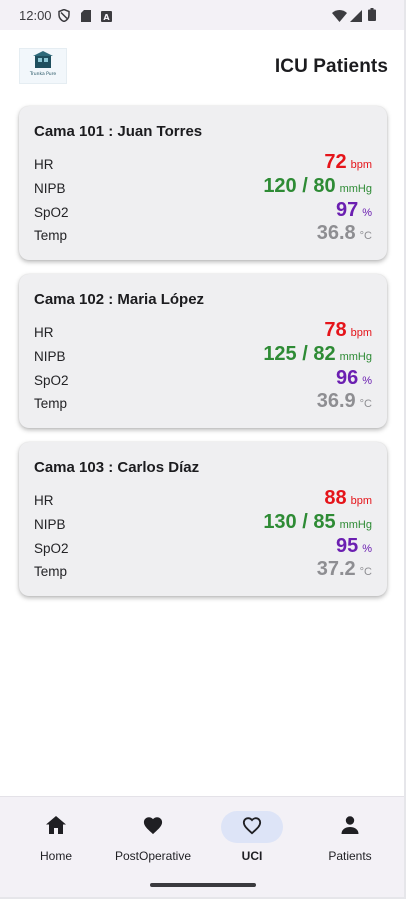 The width and height of the screenshot is (410, 899). What do you see at coordinates (347, 378) in the screenshot?
I see `spo2-number: 96` at bounding box center [347, 378].